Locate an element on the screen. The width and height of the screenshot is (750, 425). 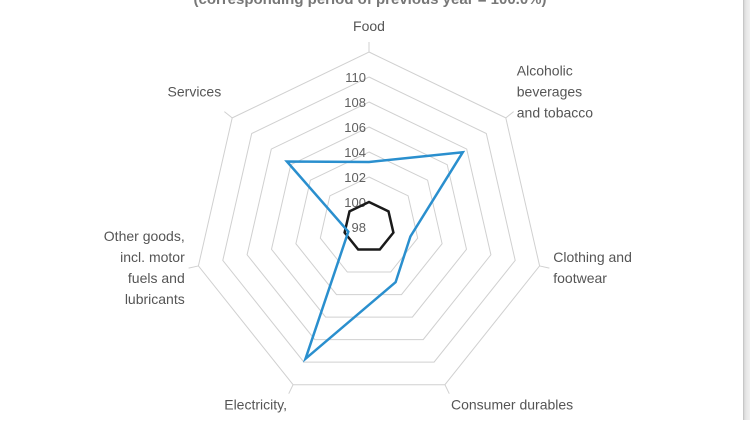
data-series is located at coordinates (375, 256).